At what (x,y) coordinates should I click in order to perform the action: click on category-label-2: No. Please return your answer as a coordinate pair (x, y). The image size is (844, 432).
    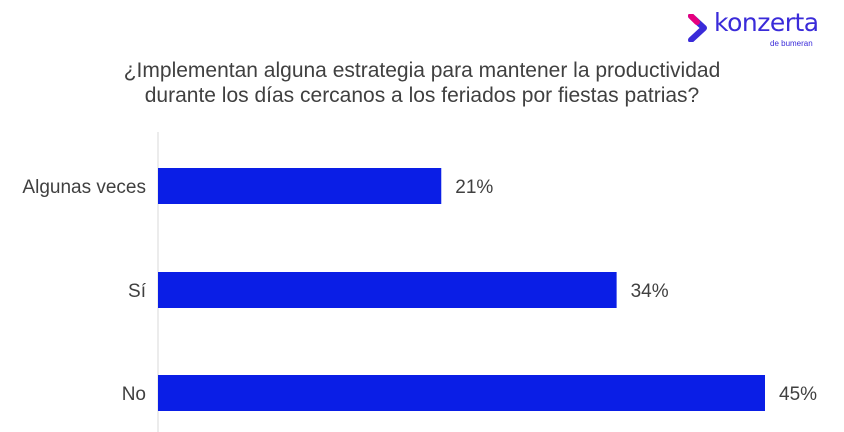
    Looking at the image, I should click on (134, 394).